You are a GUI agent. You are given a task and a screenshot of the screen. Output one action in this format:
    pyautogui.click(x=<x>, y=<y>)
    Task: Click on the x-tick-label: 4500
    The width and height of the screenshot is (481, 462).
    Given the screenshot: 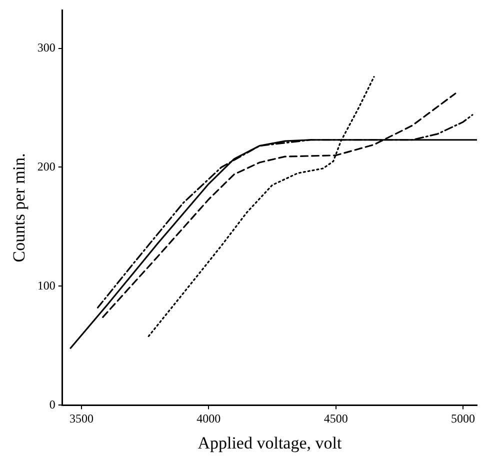 What is the action you would take?
    pyautogui.click(x=336, y=419)
    